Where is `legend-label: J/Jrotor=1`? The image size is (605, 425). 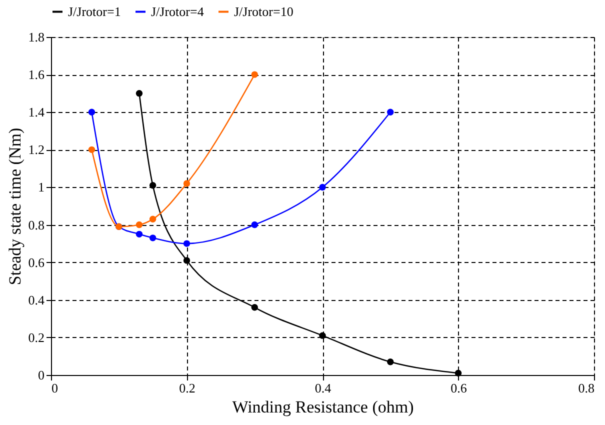
legend-label: J/Jrotor=1 is located at coordinates (94, 11).